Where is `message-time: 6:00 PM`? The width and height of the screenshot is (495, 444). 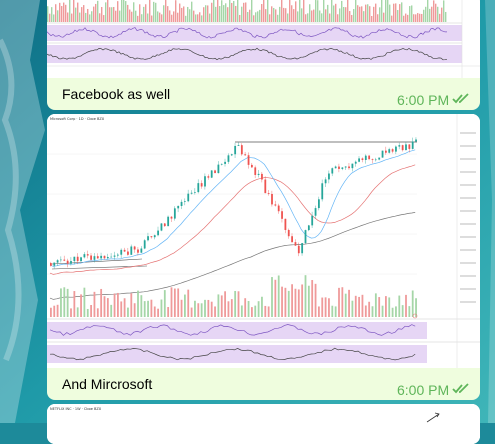 message-time: 6:00 PM is located at coordinates (423, 390).